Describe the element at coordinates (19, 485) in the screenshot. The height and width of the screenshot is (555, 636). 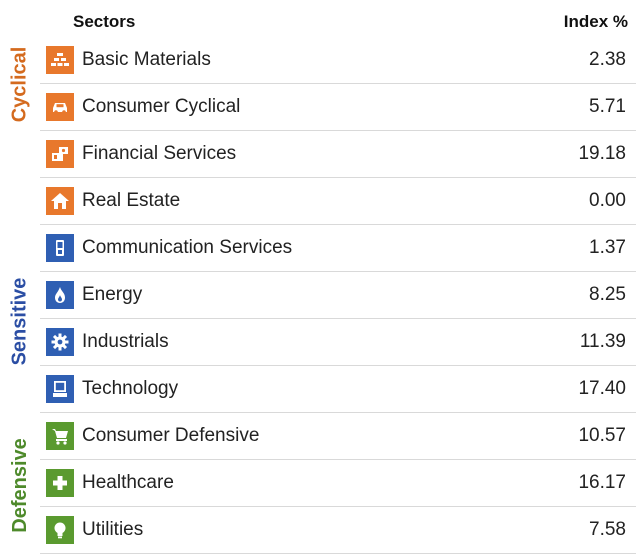
I see `group-label-defensive: Defensive` at that location.